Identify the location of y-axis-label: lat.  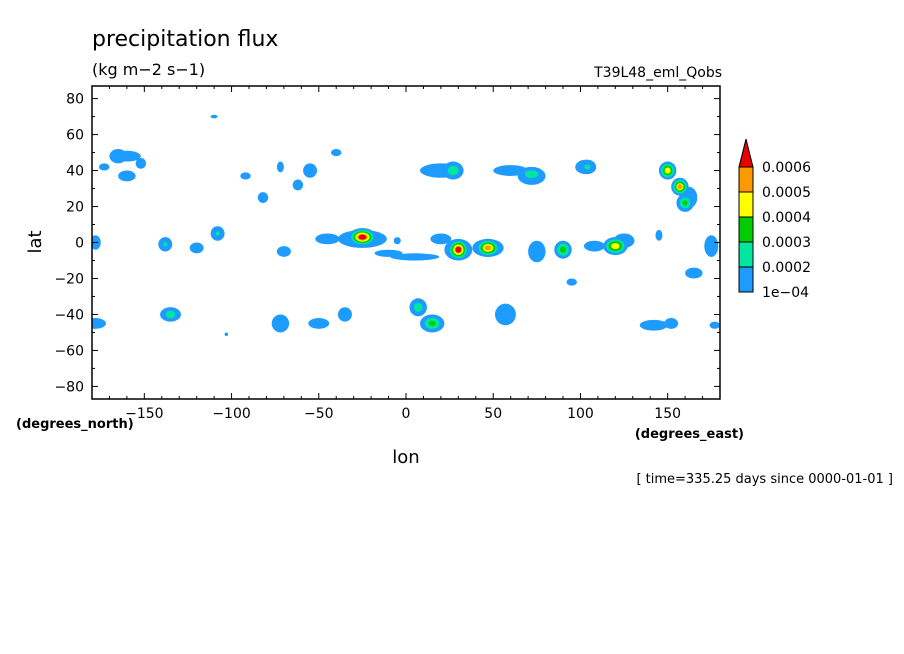
(35, 241).